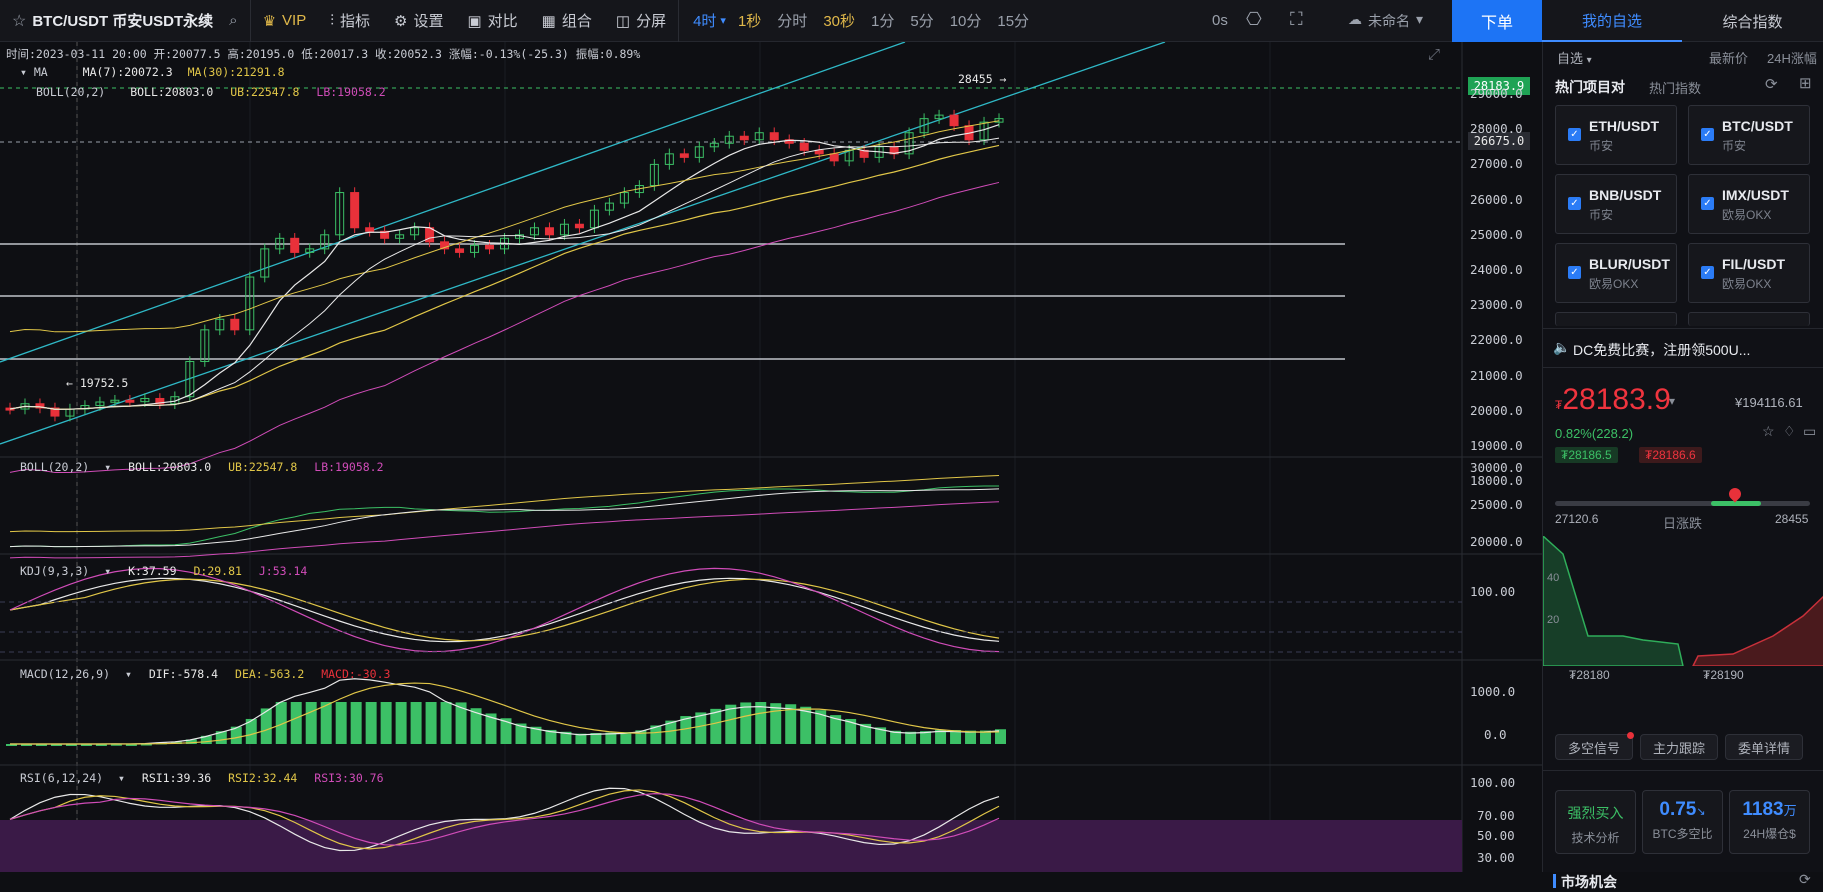 Image resolution: width=1823 pixels, height=892 pixels. Describe the element at coordinates (1752, 22) in the screenshot. I see `tab-index: 综合指数` at that location.